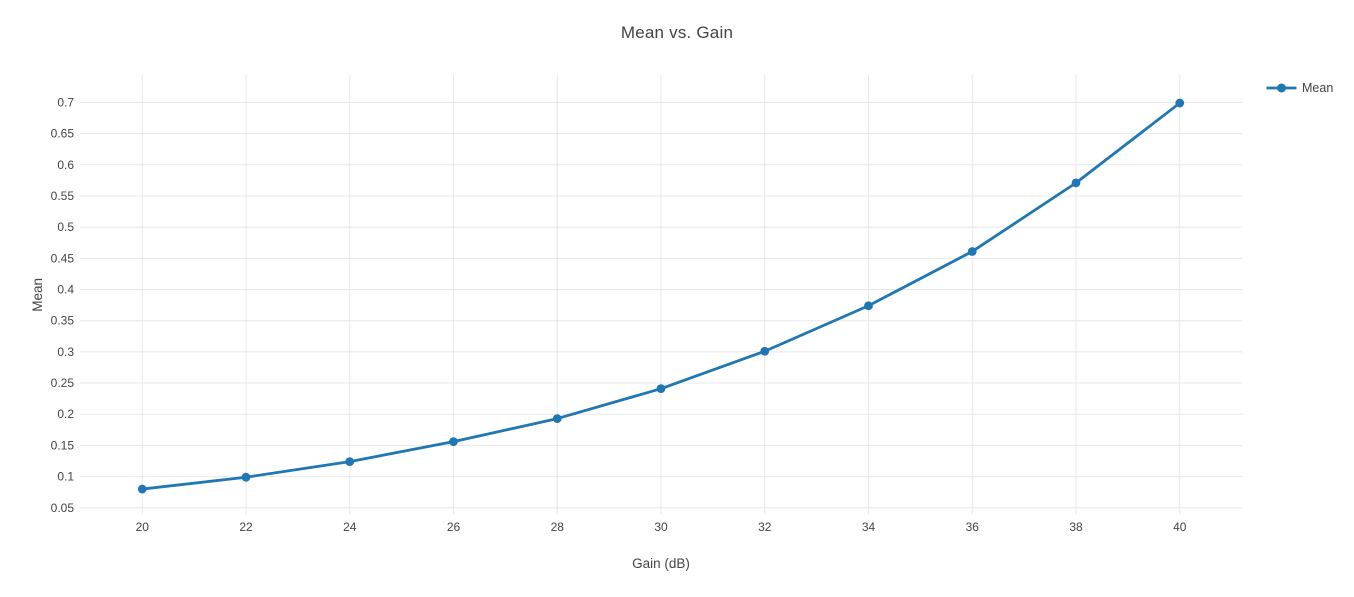 The image size is (1354, 597). I want to click on y-tick-label: 0.55, so click(63, 196).